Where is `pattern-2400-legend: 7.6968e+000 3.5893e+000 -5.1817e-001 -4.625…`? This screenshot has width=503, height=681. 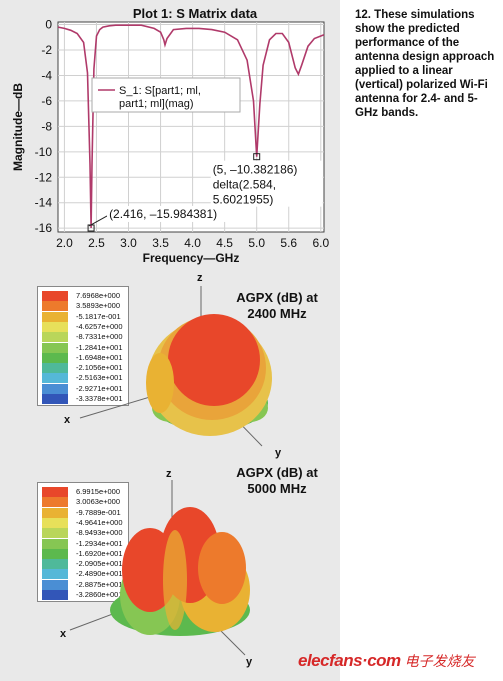
pattern-2400-legend: 7.6968e+000 3.5893e+000 -5.1817e-001 -4.625… is located at coordinates (83, 346).